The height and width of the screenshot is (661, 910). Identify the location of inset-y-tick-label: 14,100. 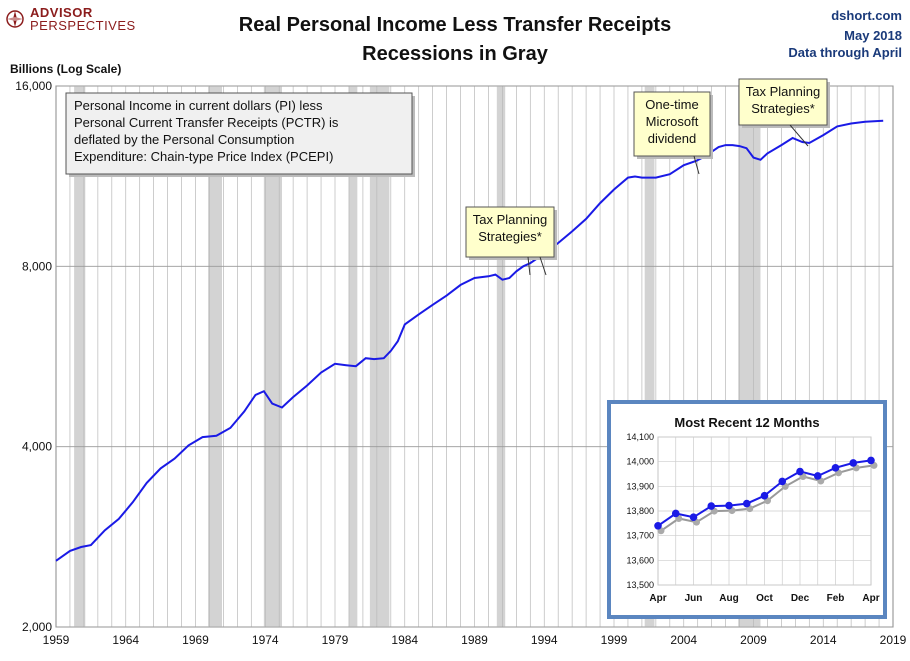
(640, 437).